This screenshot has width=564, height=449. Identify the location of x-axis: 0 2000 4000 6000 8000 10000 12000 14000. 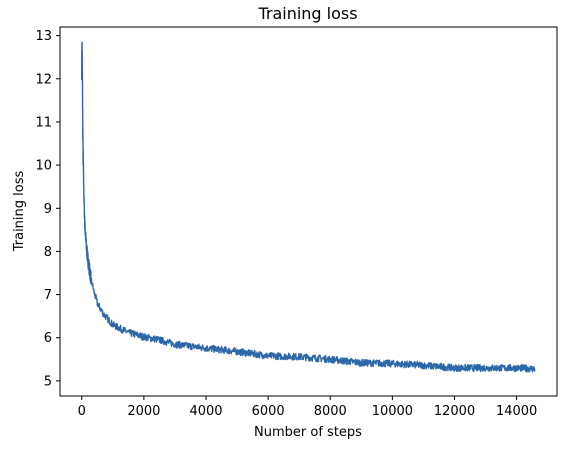
(307, 407).